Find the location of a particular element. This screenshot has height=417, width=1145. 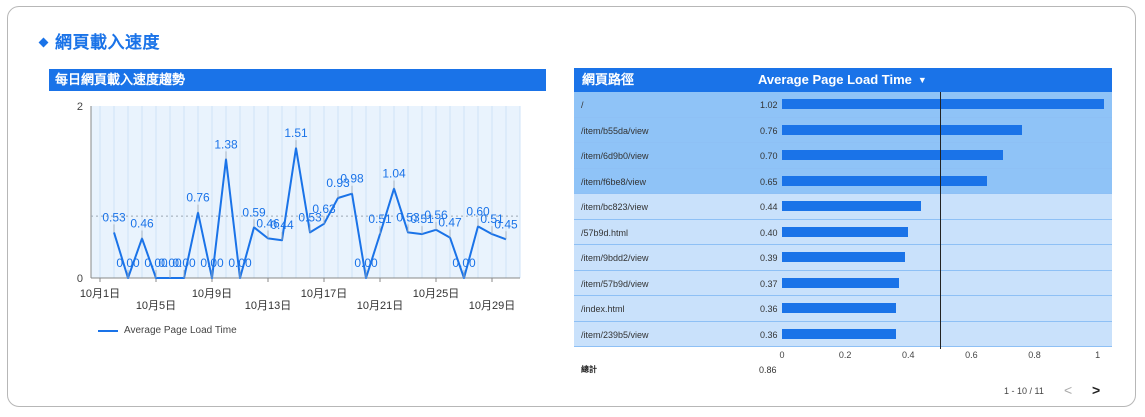

bar-axis-tick-label: 0.2 is located at coordinates (845, 355).